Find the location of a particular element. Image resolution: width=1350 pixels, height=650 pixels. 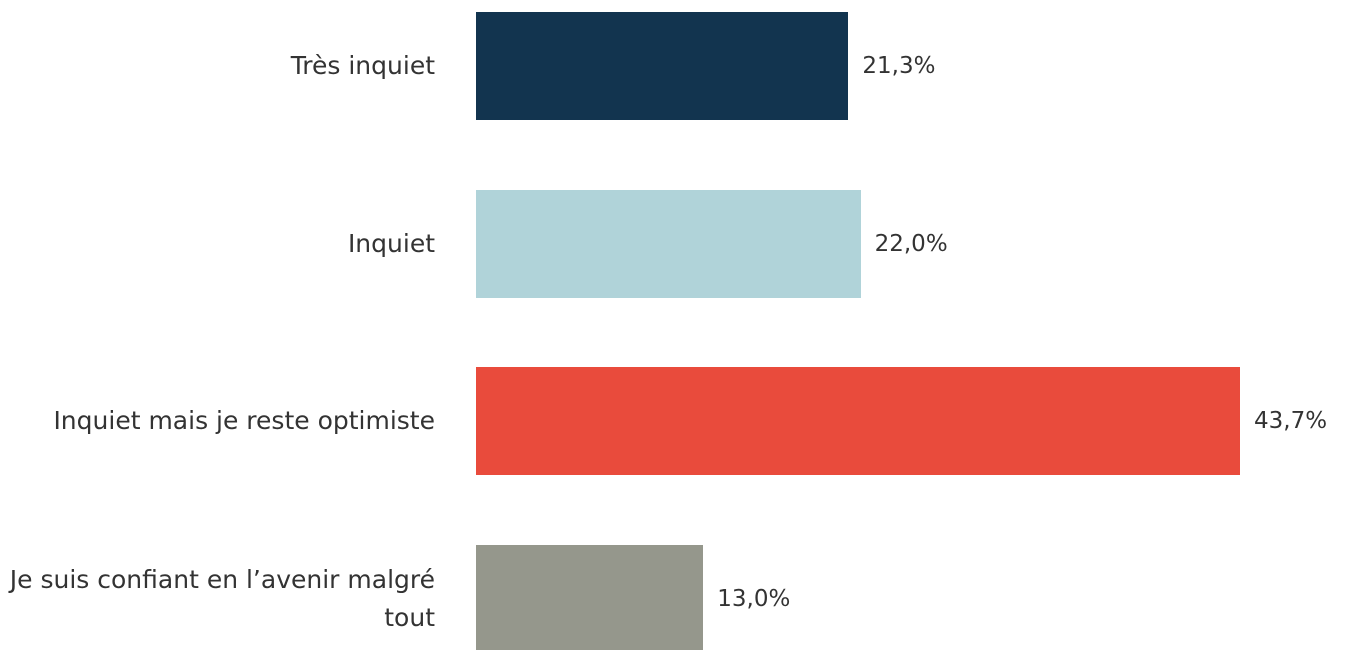

value-label: 21,3% is located at coordinates (899, 66).